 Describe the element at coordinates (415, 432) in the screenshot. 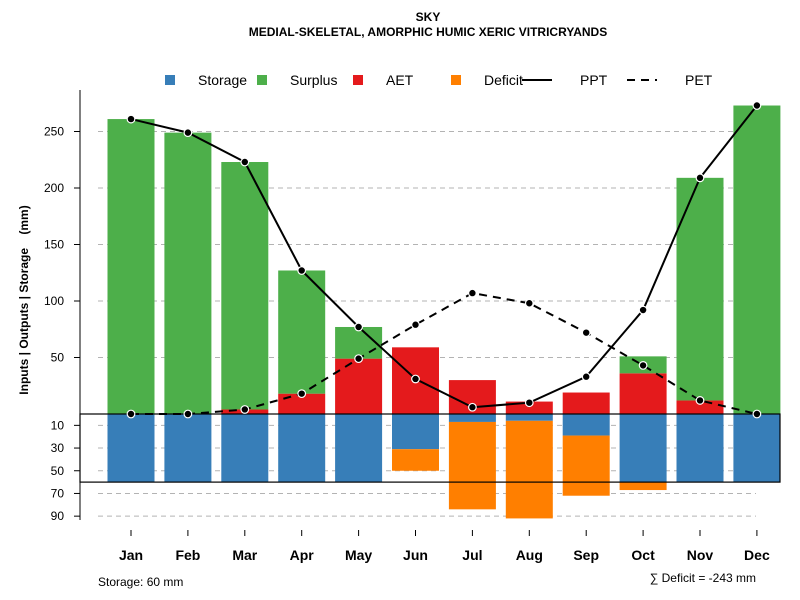

I see `bar-storage-jun` at that location.